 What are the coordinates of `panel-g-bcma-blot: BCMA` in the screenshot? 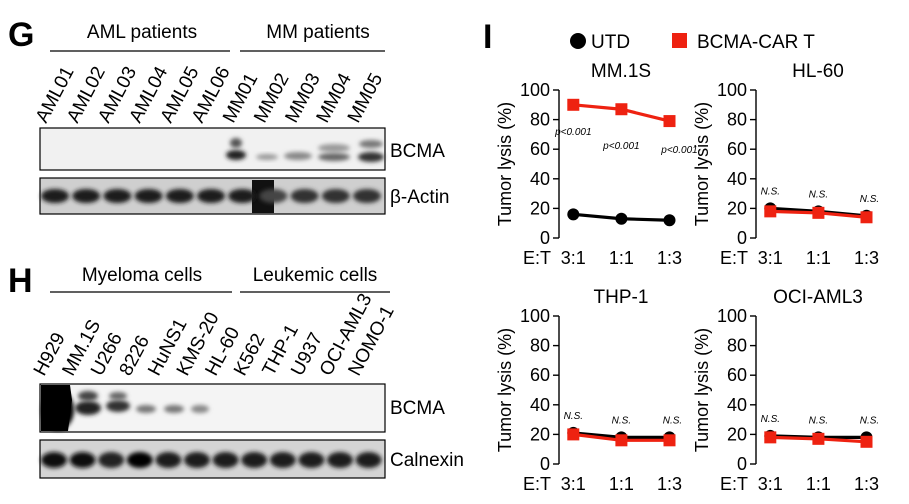 It's located at (242, 149).